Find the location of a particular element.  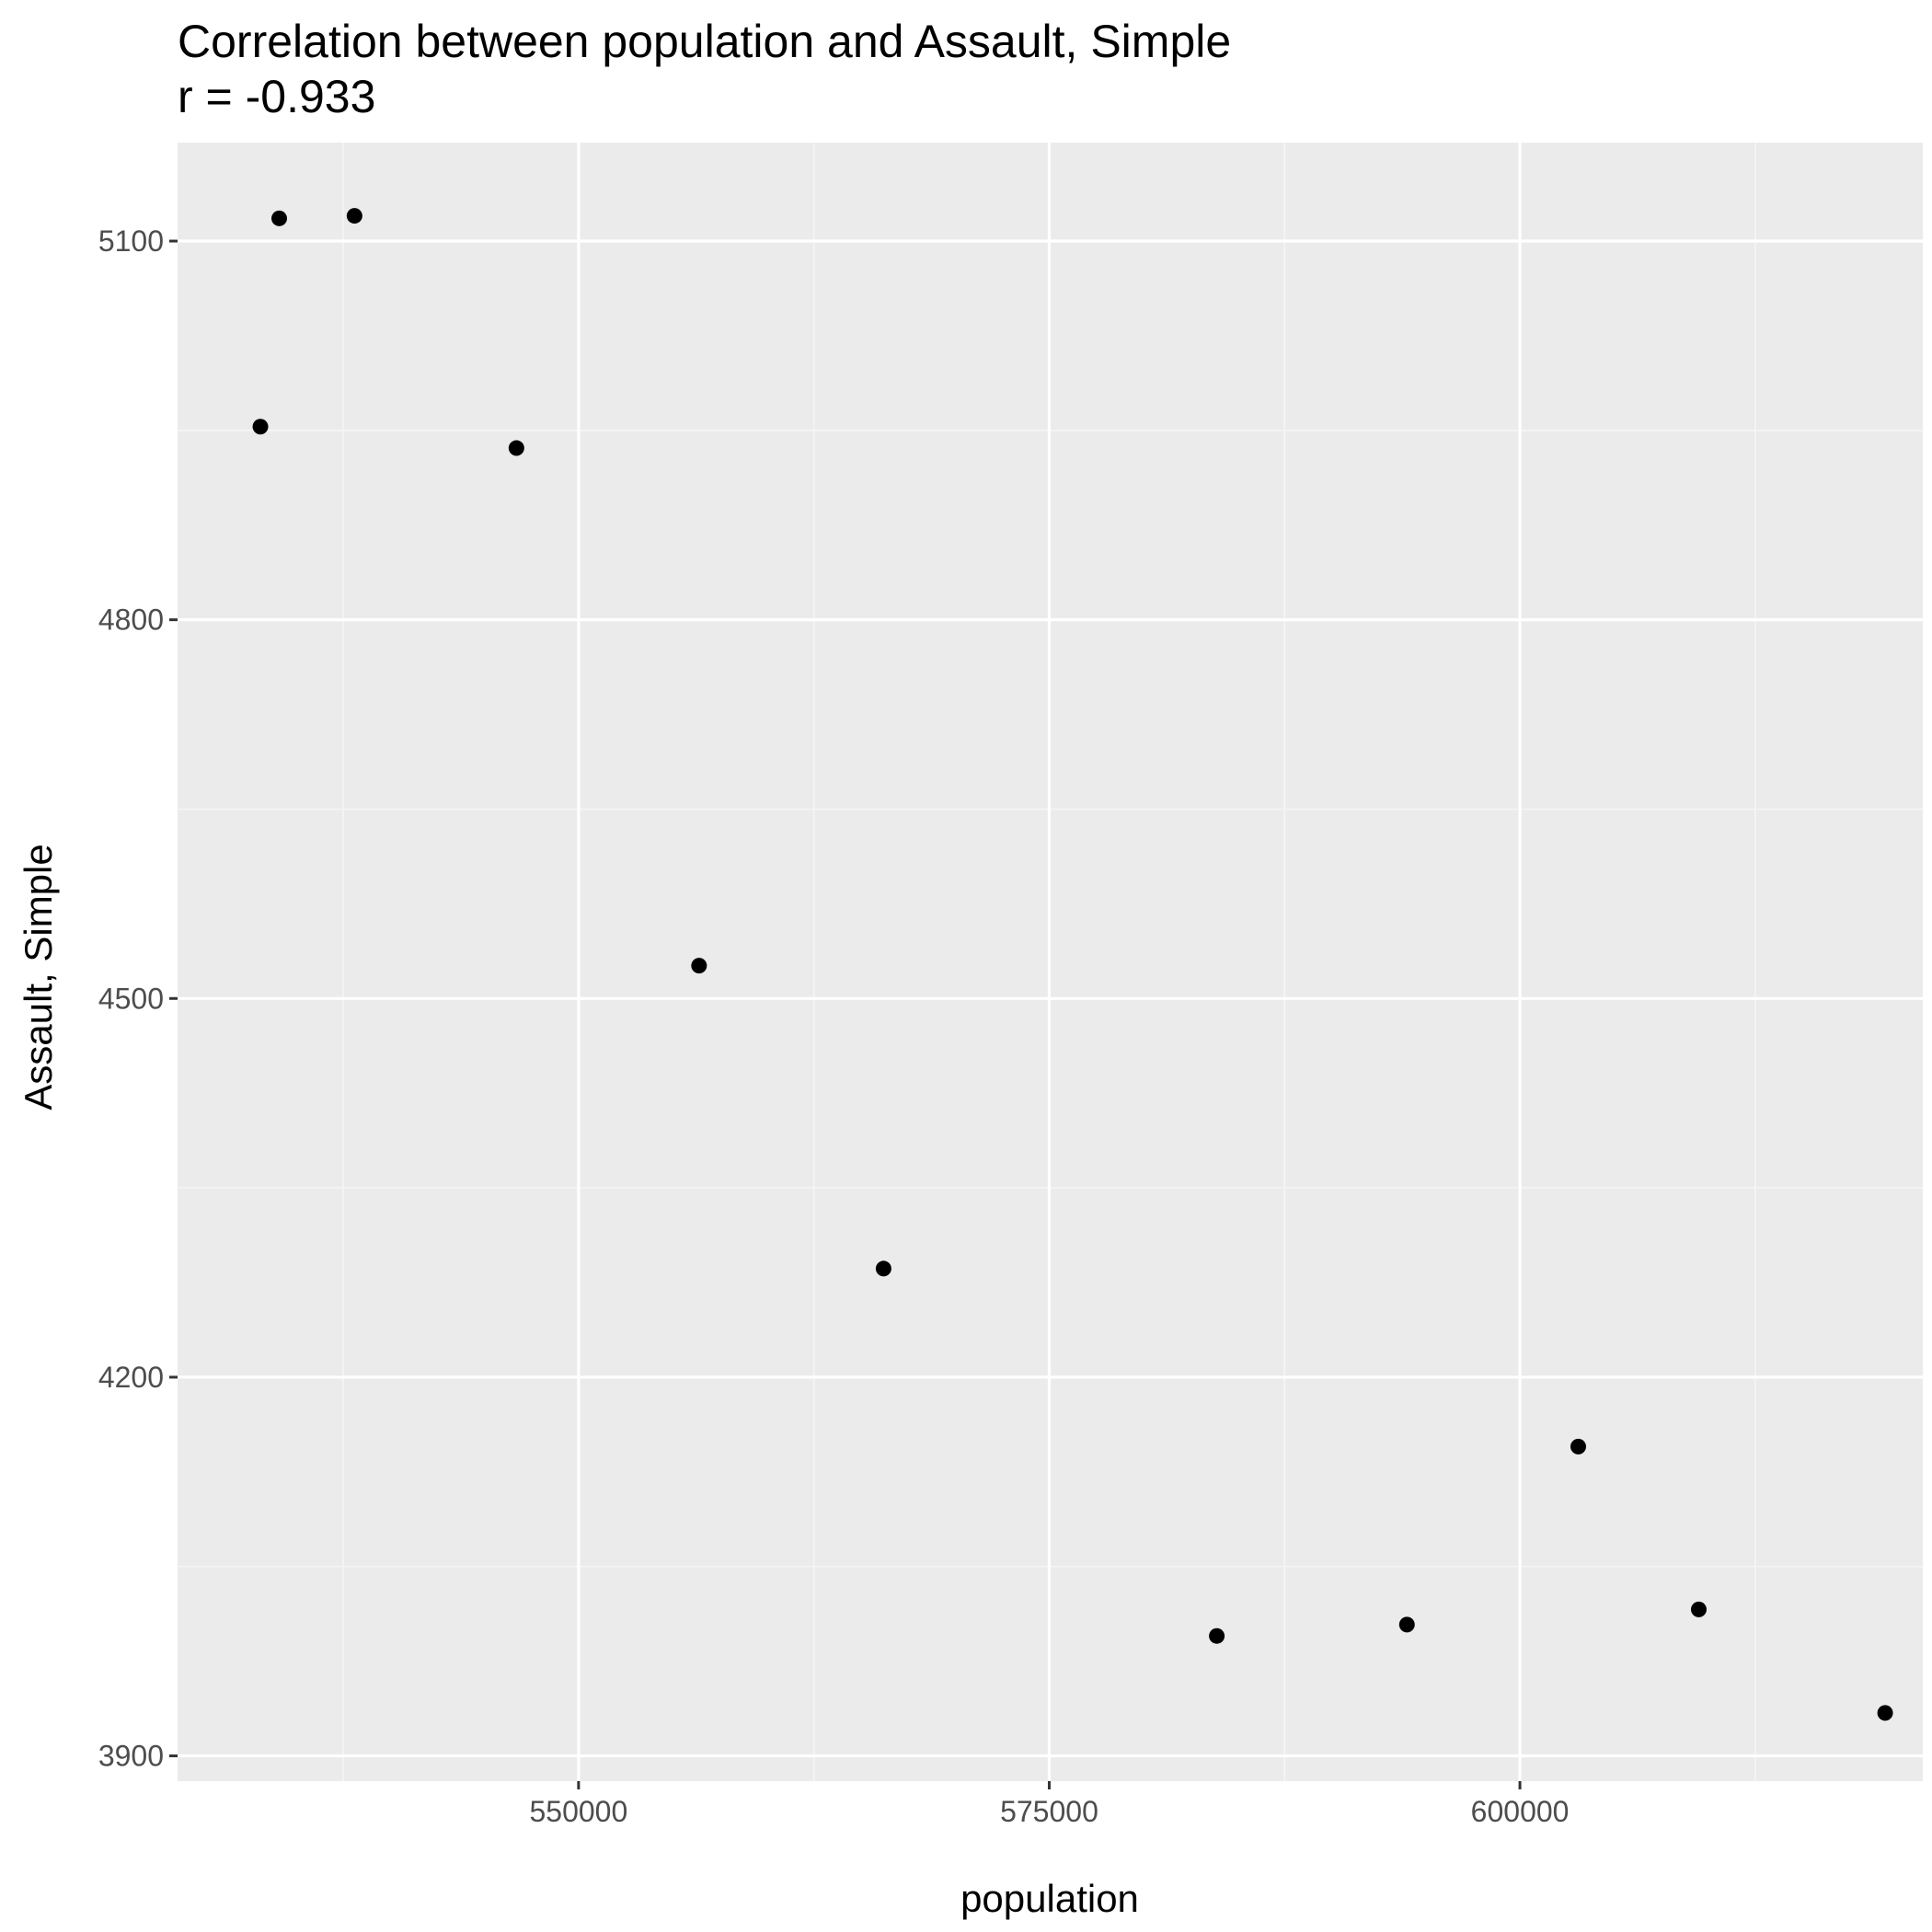

y-tick-label: 4500 is located at coordinates (131, 998).